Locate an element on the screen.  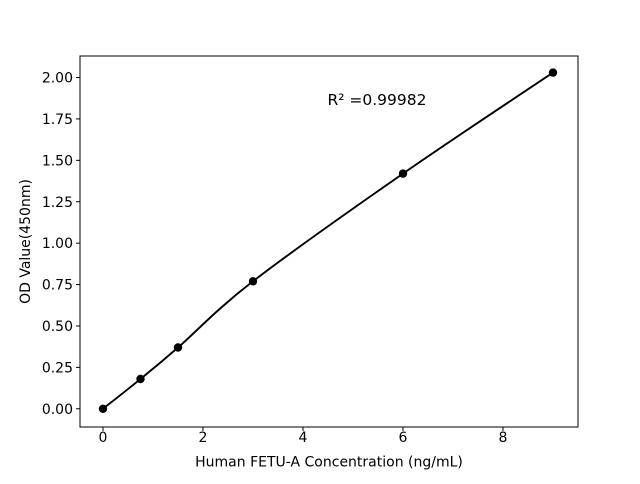
y-tick-label: 1.75 is located at coordinates (57, 120).